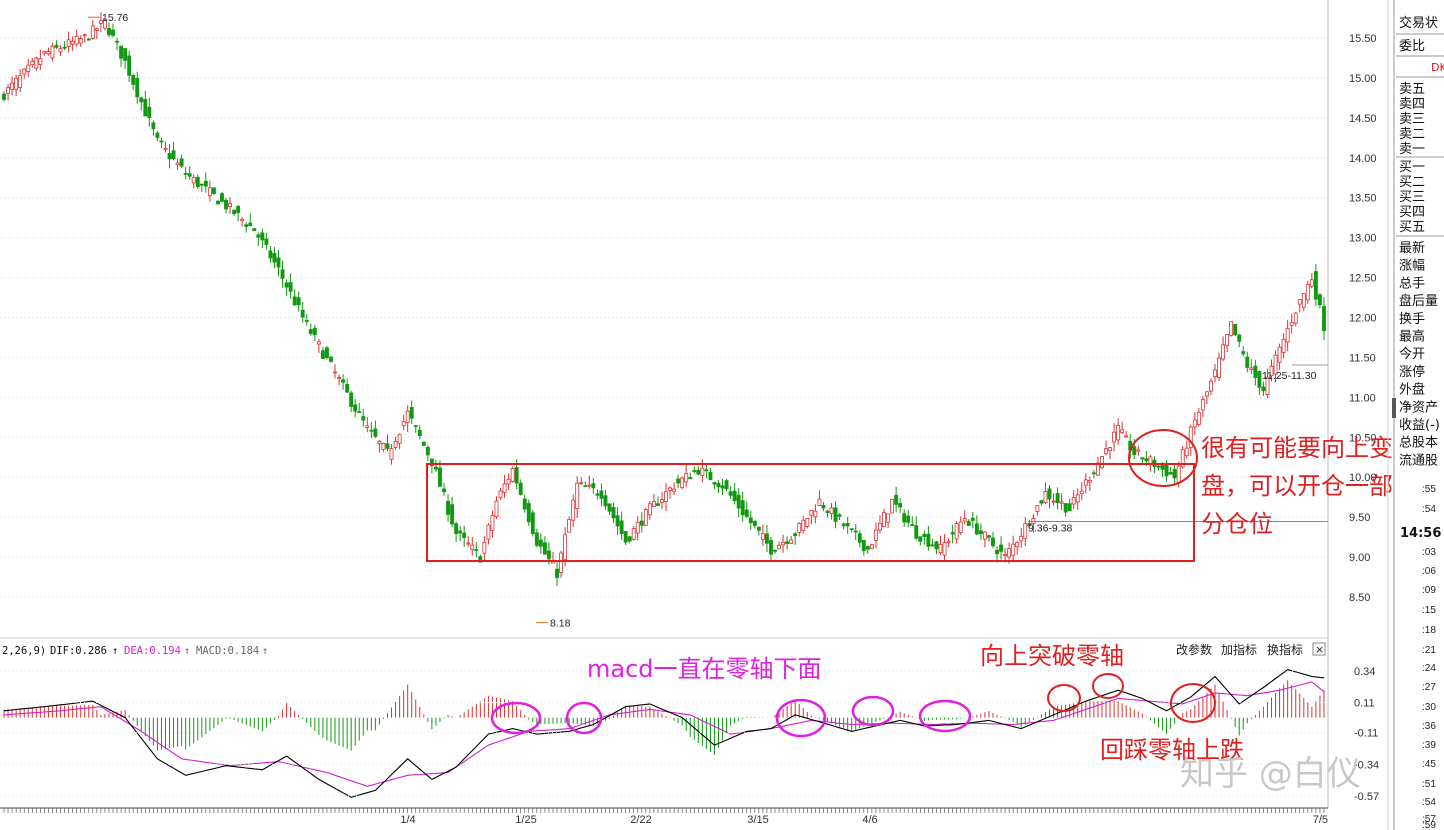 The width and height of the screenshot is (1444, 830). Describe the element at coordinates (1429, 489) in the screenshot. I see `time-tick-label: :55` at that location.